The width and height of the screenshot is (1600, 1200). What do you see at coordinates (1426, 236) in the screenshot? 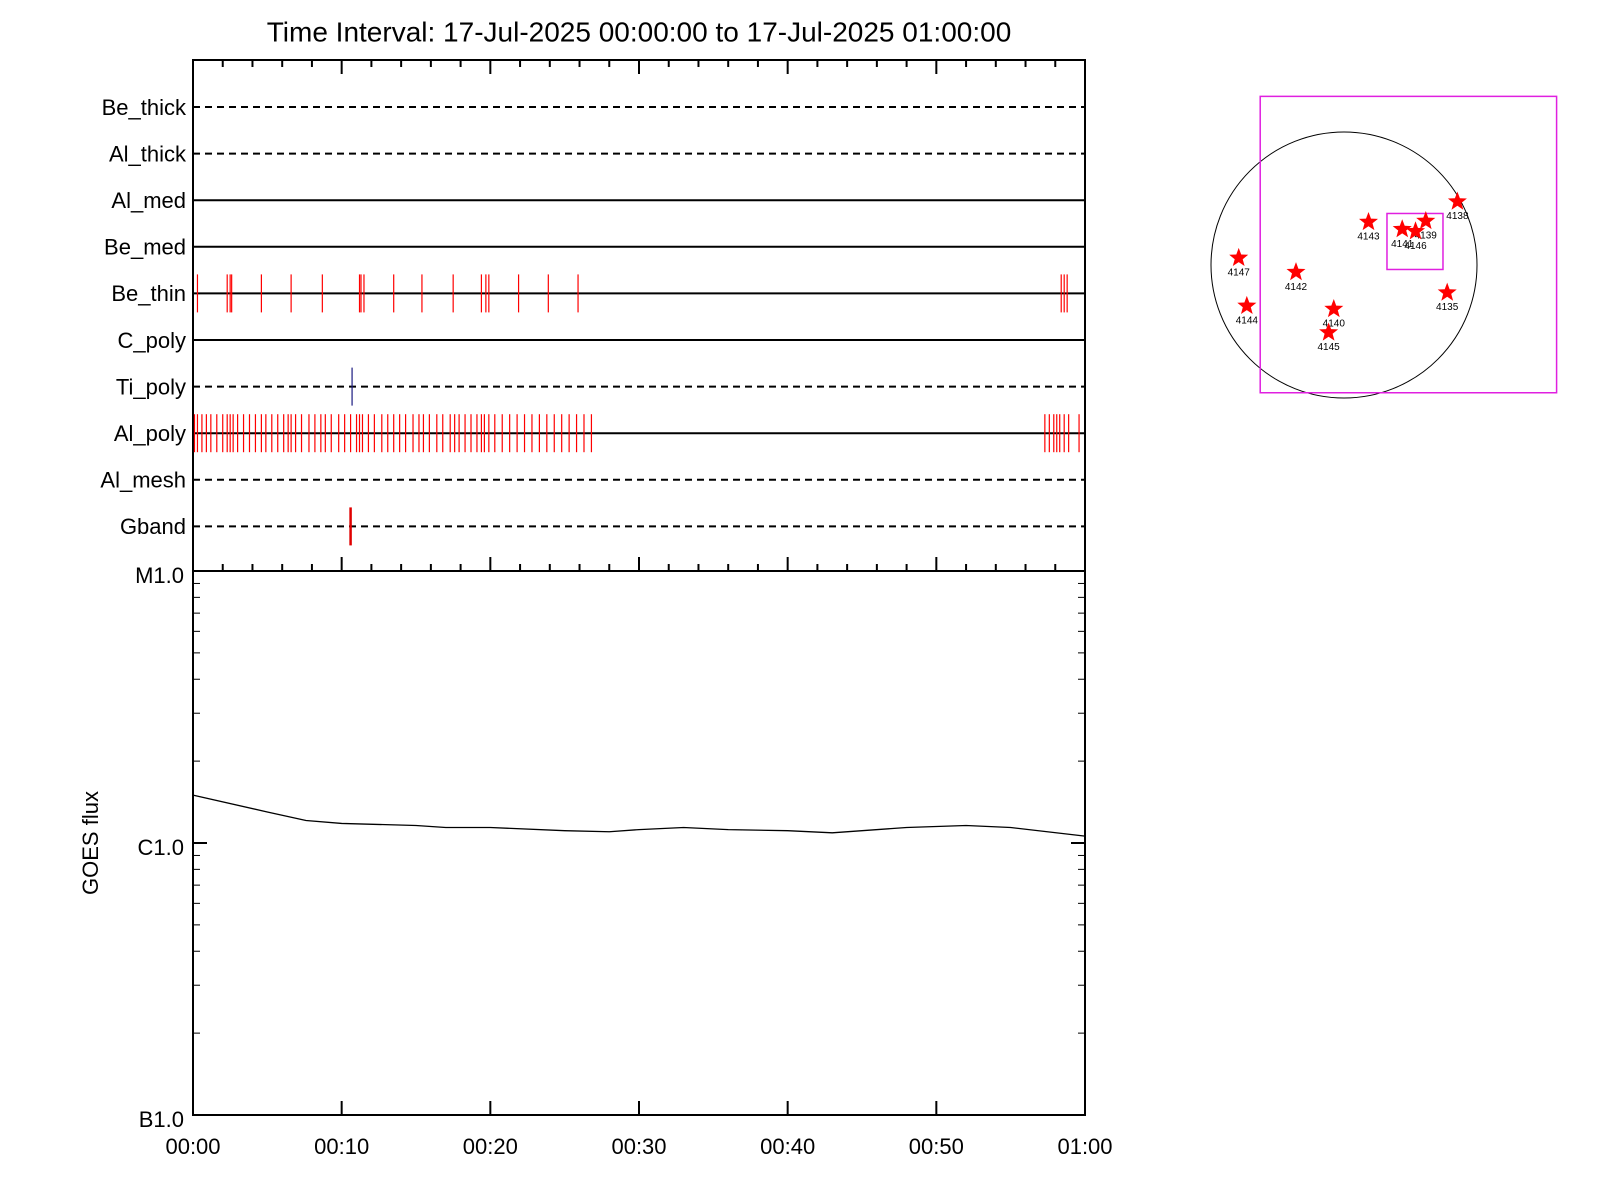
I see `ar-label: 4139` at bounding box center [1426, 236].